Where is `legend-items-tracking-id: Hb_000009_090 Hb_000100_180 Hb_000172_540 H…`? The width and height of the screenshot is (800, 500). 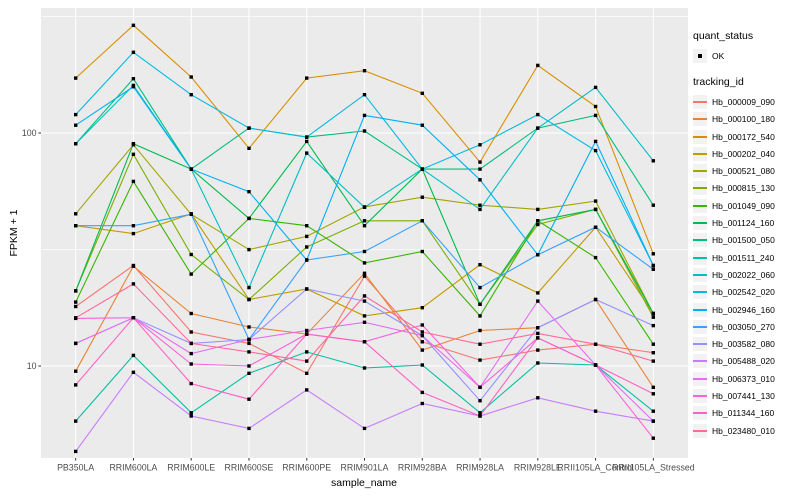 legend-items-tracking-id: Hb_000009_090 Hb_000100_180 Hb_000172_540 H… is located at coordinates (746, 266).